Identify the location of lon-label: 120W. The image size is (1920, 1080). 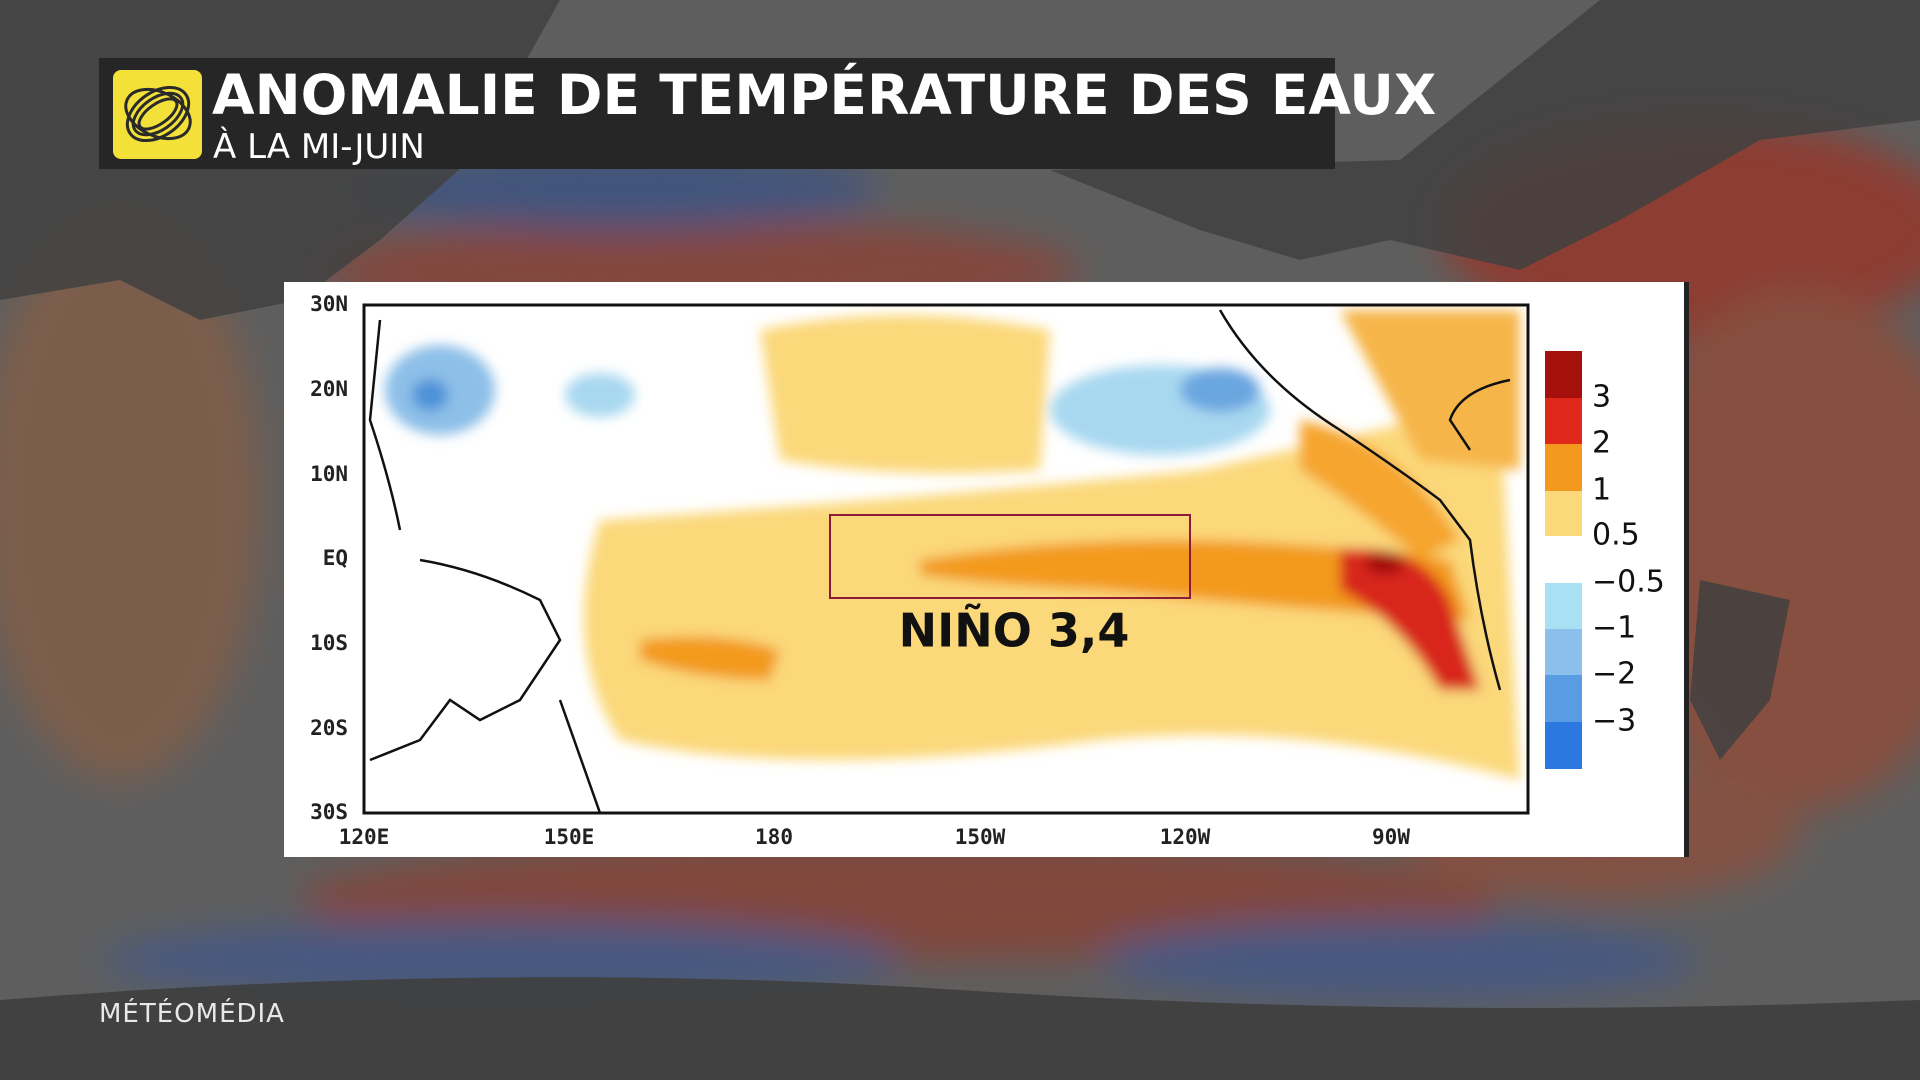
(1185, 837).